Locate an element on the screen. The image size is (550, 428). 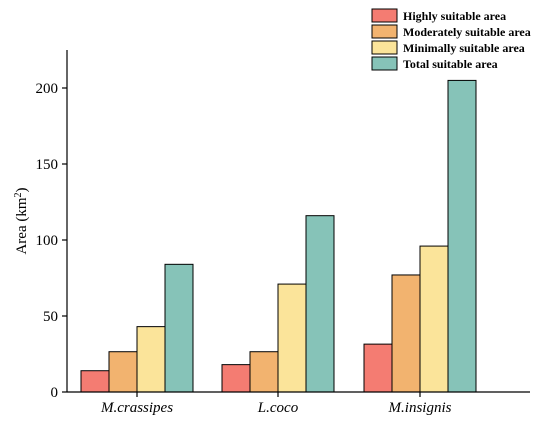
y-axis-title-close: ) is located at coordinates (22, 189).